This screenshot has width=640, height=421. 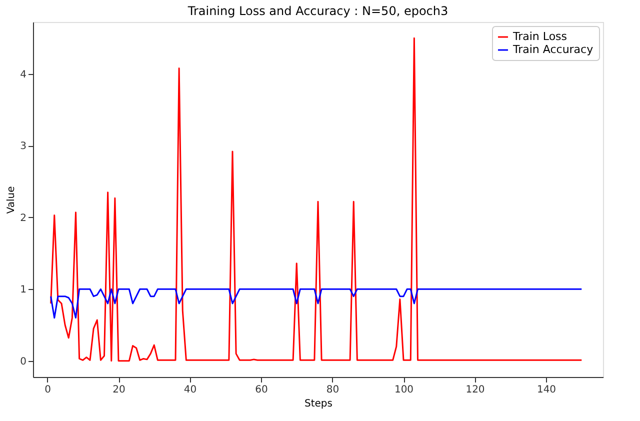 I want to click on x-tick-label: 120, so click(x=475, y=390).